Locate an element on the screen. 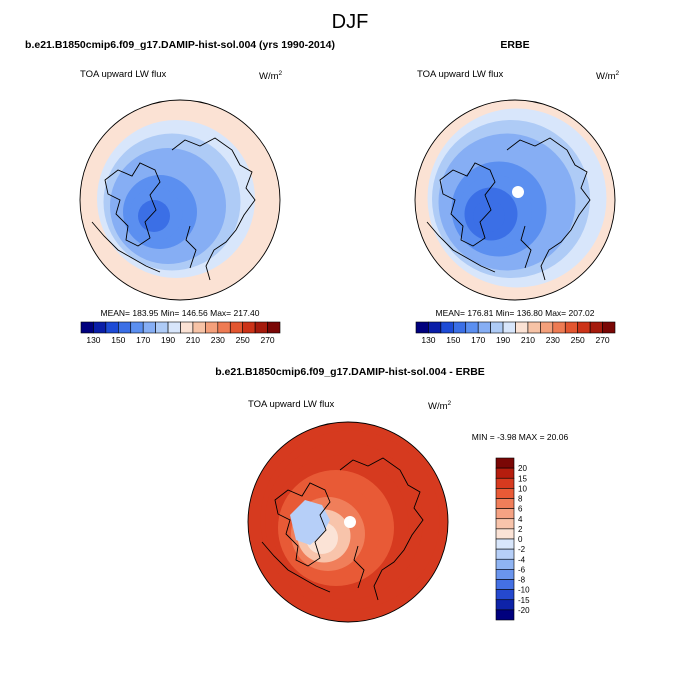  figure-title: DJF is located at coordinates (350, 22).